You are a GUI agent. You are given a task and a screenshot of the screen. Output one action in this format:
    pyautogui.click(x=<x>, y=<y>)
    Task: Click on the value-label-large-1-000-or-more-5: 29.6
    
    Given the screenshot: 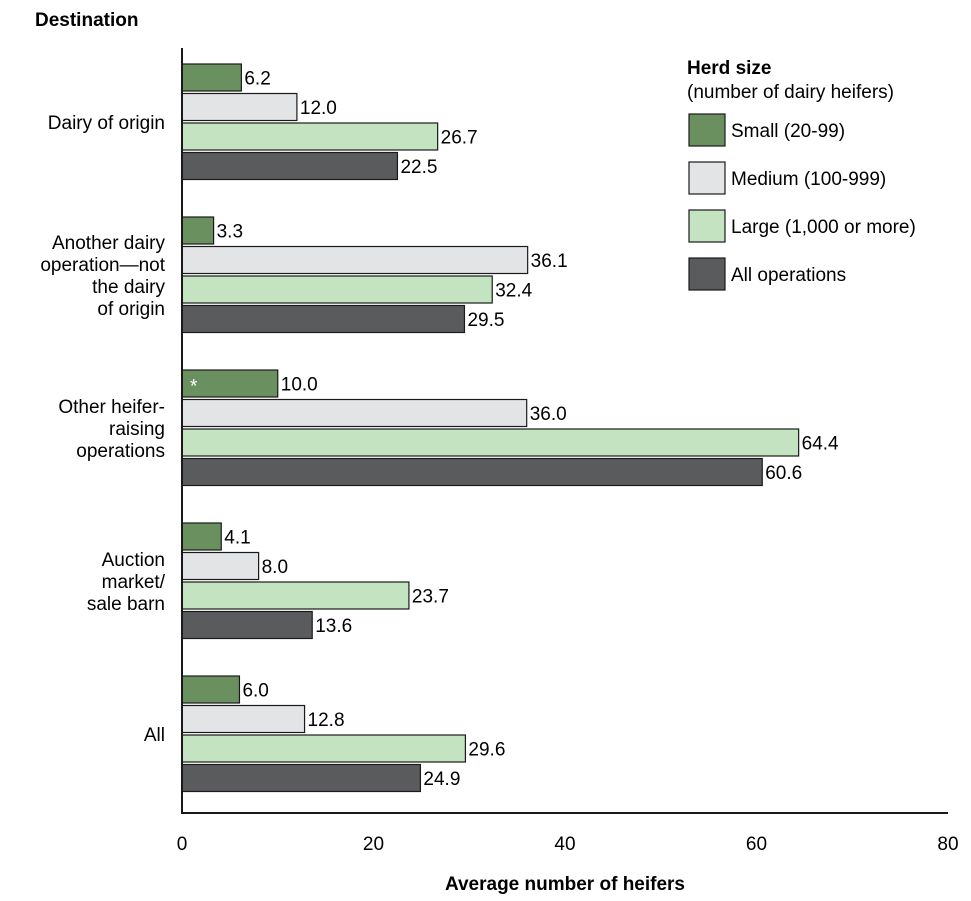 What is the action you would take?
    pyautogui.click(x=486, y=750)
    